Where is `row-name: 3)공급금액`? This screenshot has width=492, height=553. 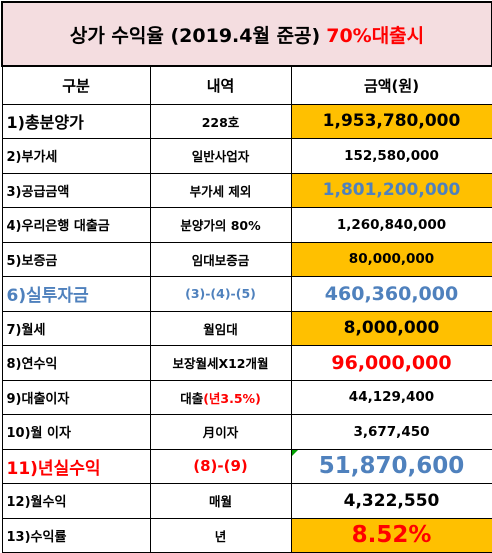 row-name: 3)공급금액 is located at coordinates (76, 190).